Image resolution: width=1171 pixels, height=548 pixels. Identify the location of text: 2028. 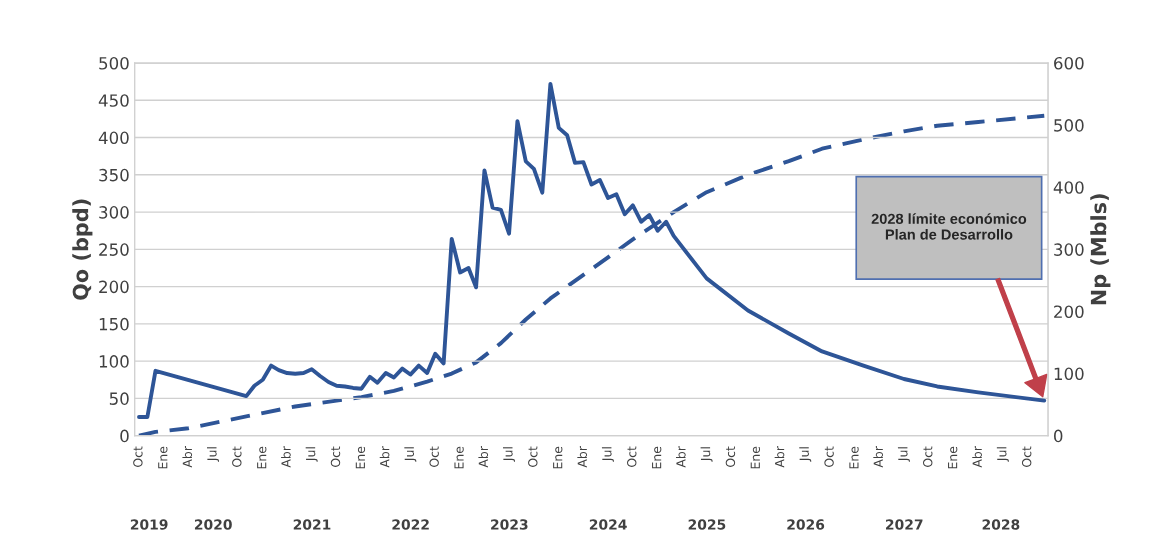
(1001, 524).